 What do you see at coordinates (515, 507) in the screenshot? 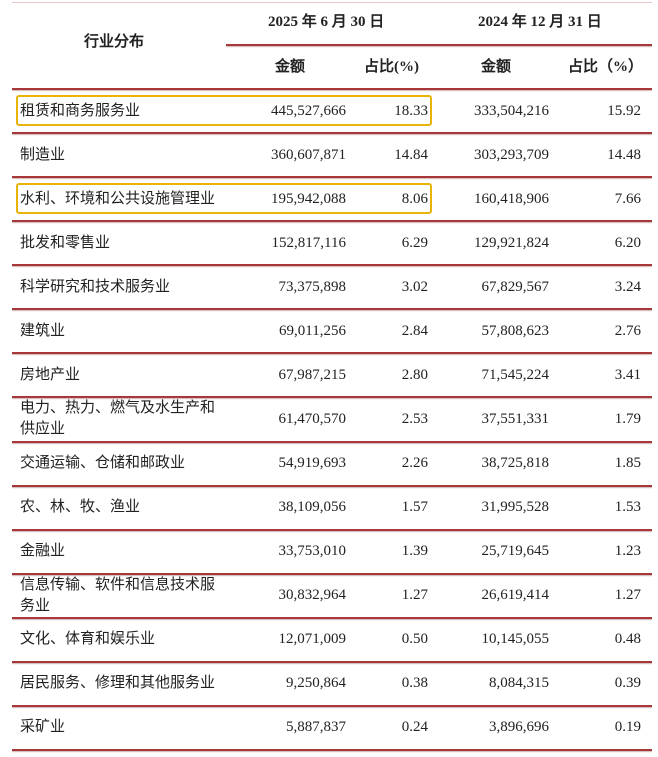
I see `amount-2024-cell-text: 31,995,528` at bounding box center [515, 507].